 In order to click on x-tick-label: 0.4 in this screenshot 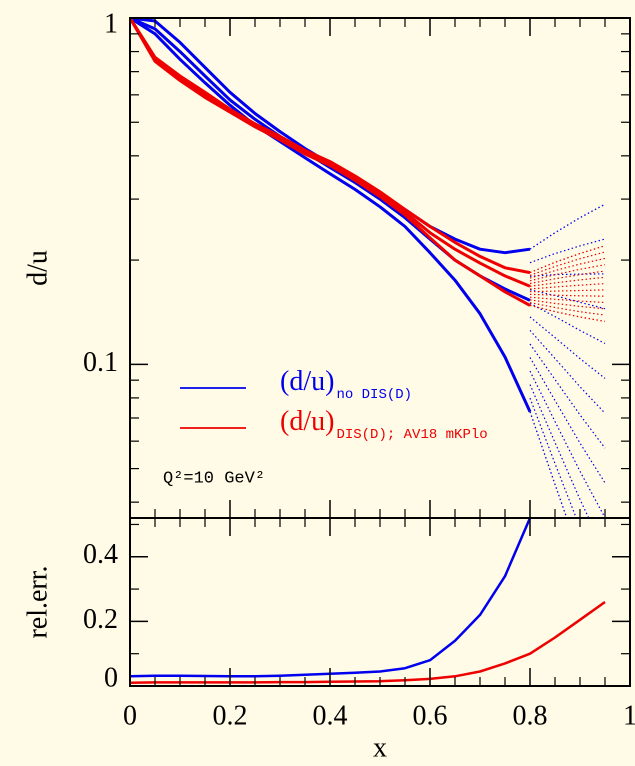, I will do `click(330, 715)`.